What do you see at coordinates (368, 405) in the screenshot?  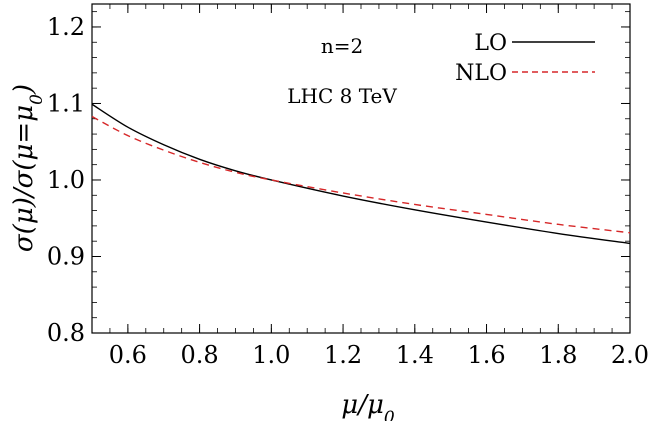 I see `x-axis-label: μ/μ0` at bounding box center [368, 405].